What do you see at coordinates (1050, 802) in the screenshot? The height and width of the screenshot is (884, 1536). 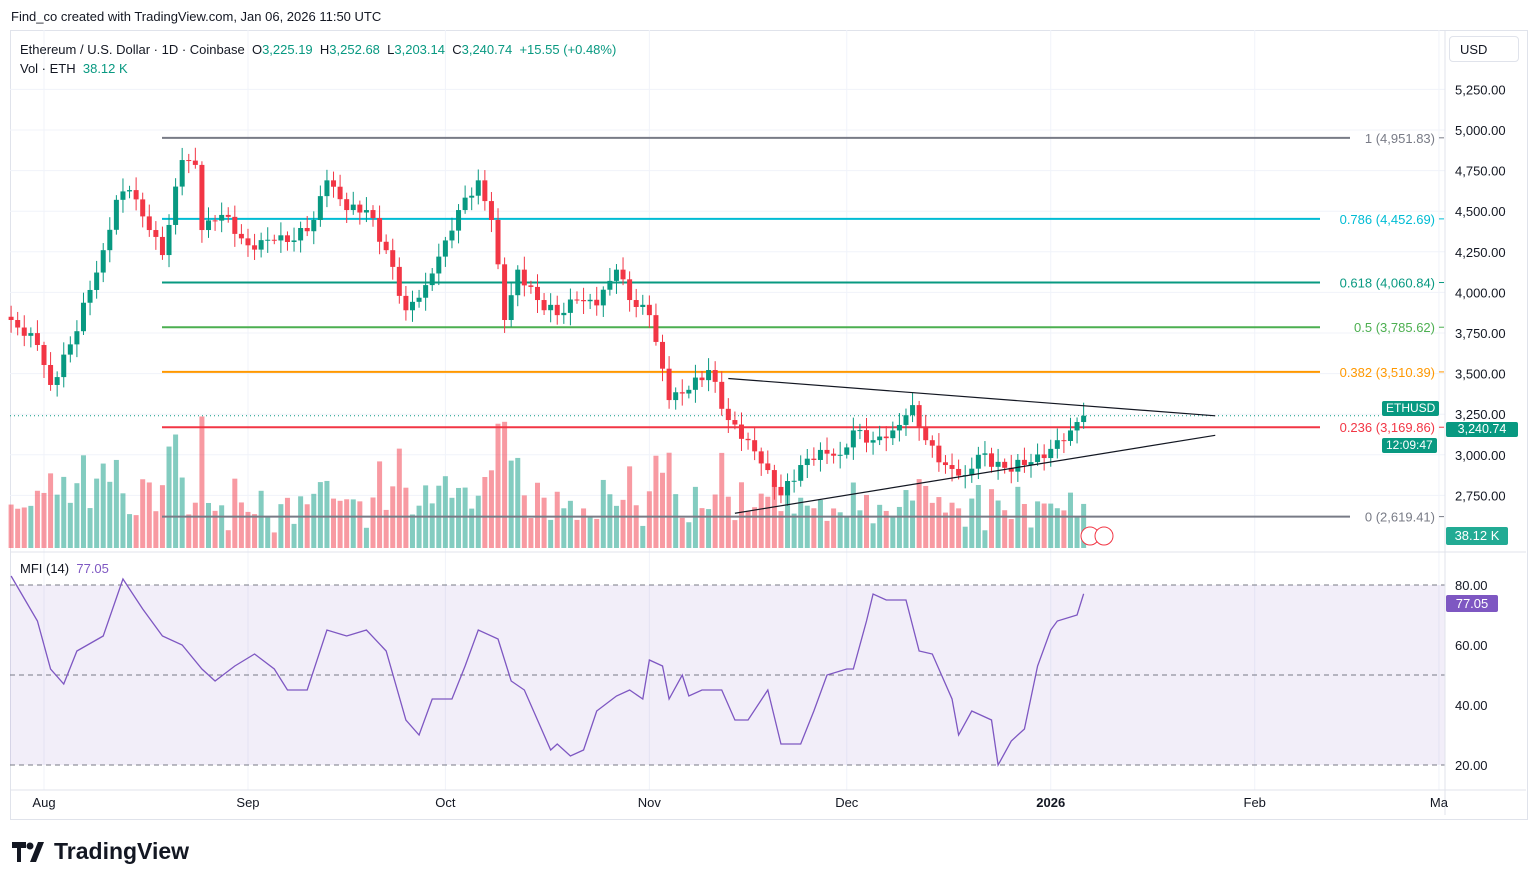 I see `time-tick-label: 2026` at bounding box center [1050, 802].